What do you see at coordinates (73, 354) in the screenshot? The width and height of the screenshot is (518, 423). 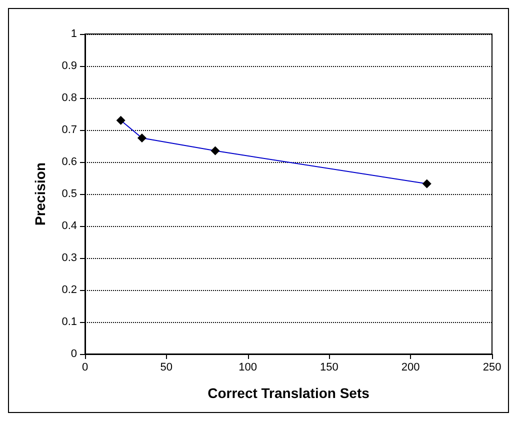 I see `y-tick-label: 0` at bounding box center [73, 354].